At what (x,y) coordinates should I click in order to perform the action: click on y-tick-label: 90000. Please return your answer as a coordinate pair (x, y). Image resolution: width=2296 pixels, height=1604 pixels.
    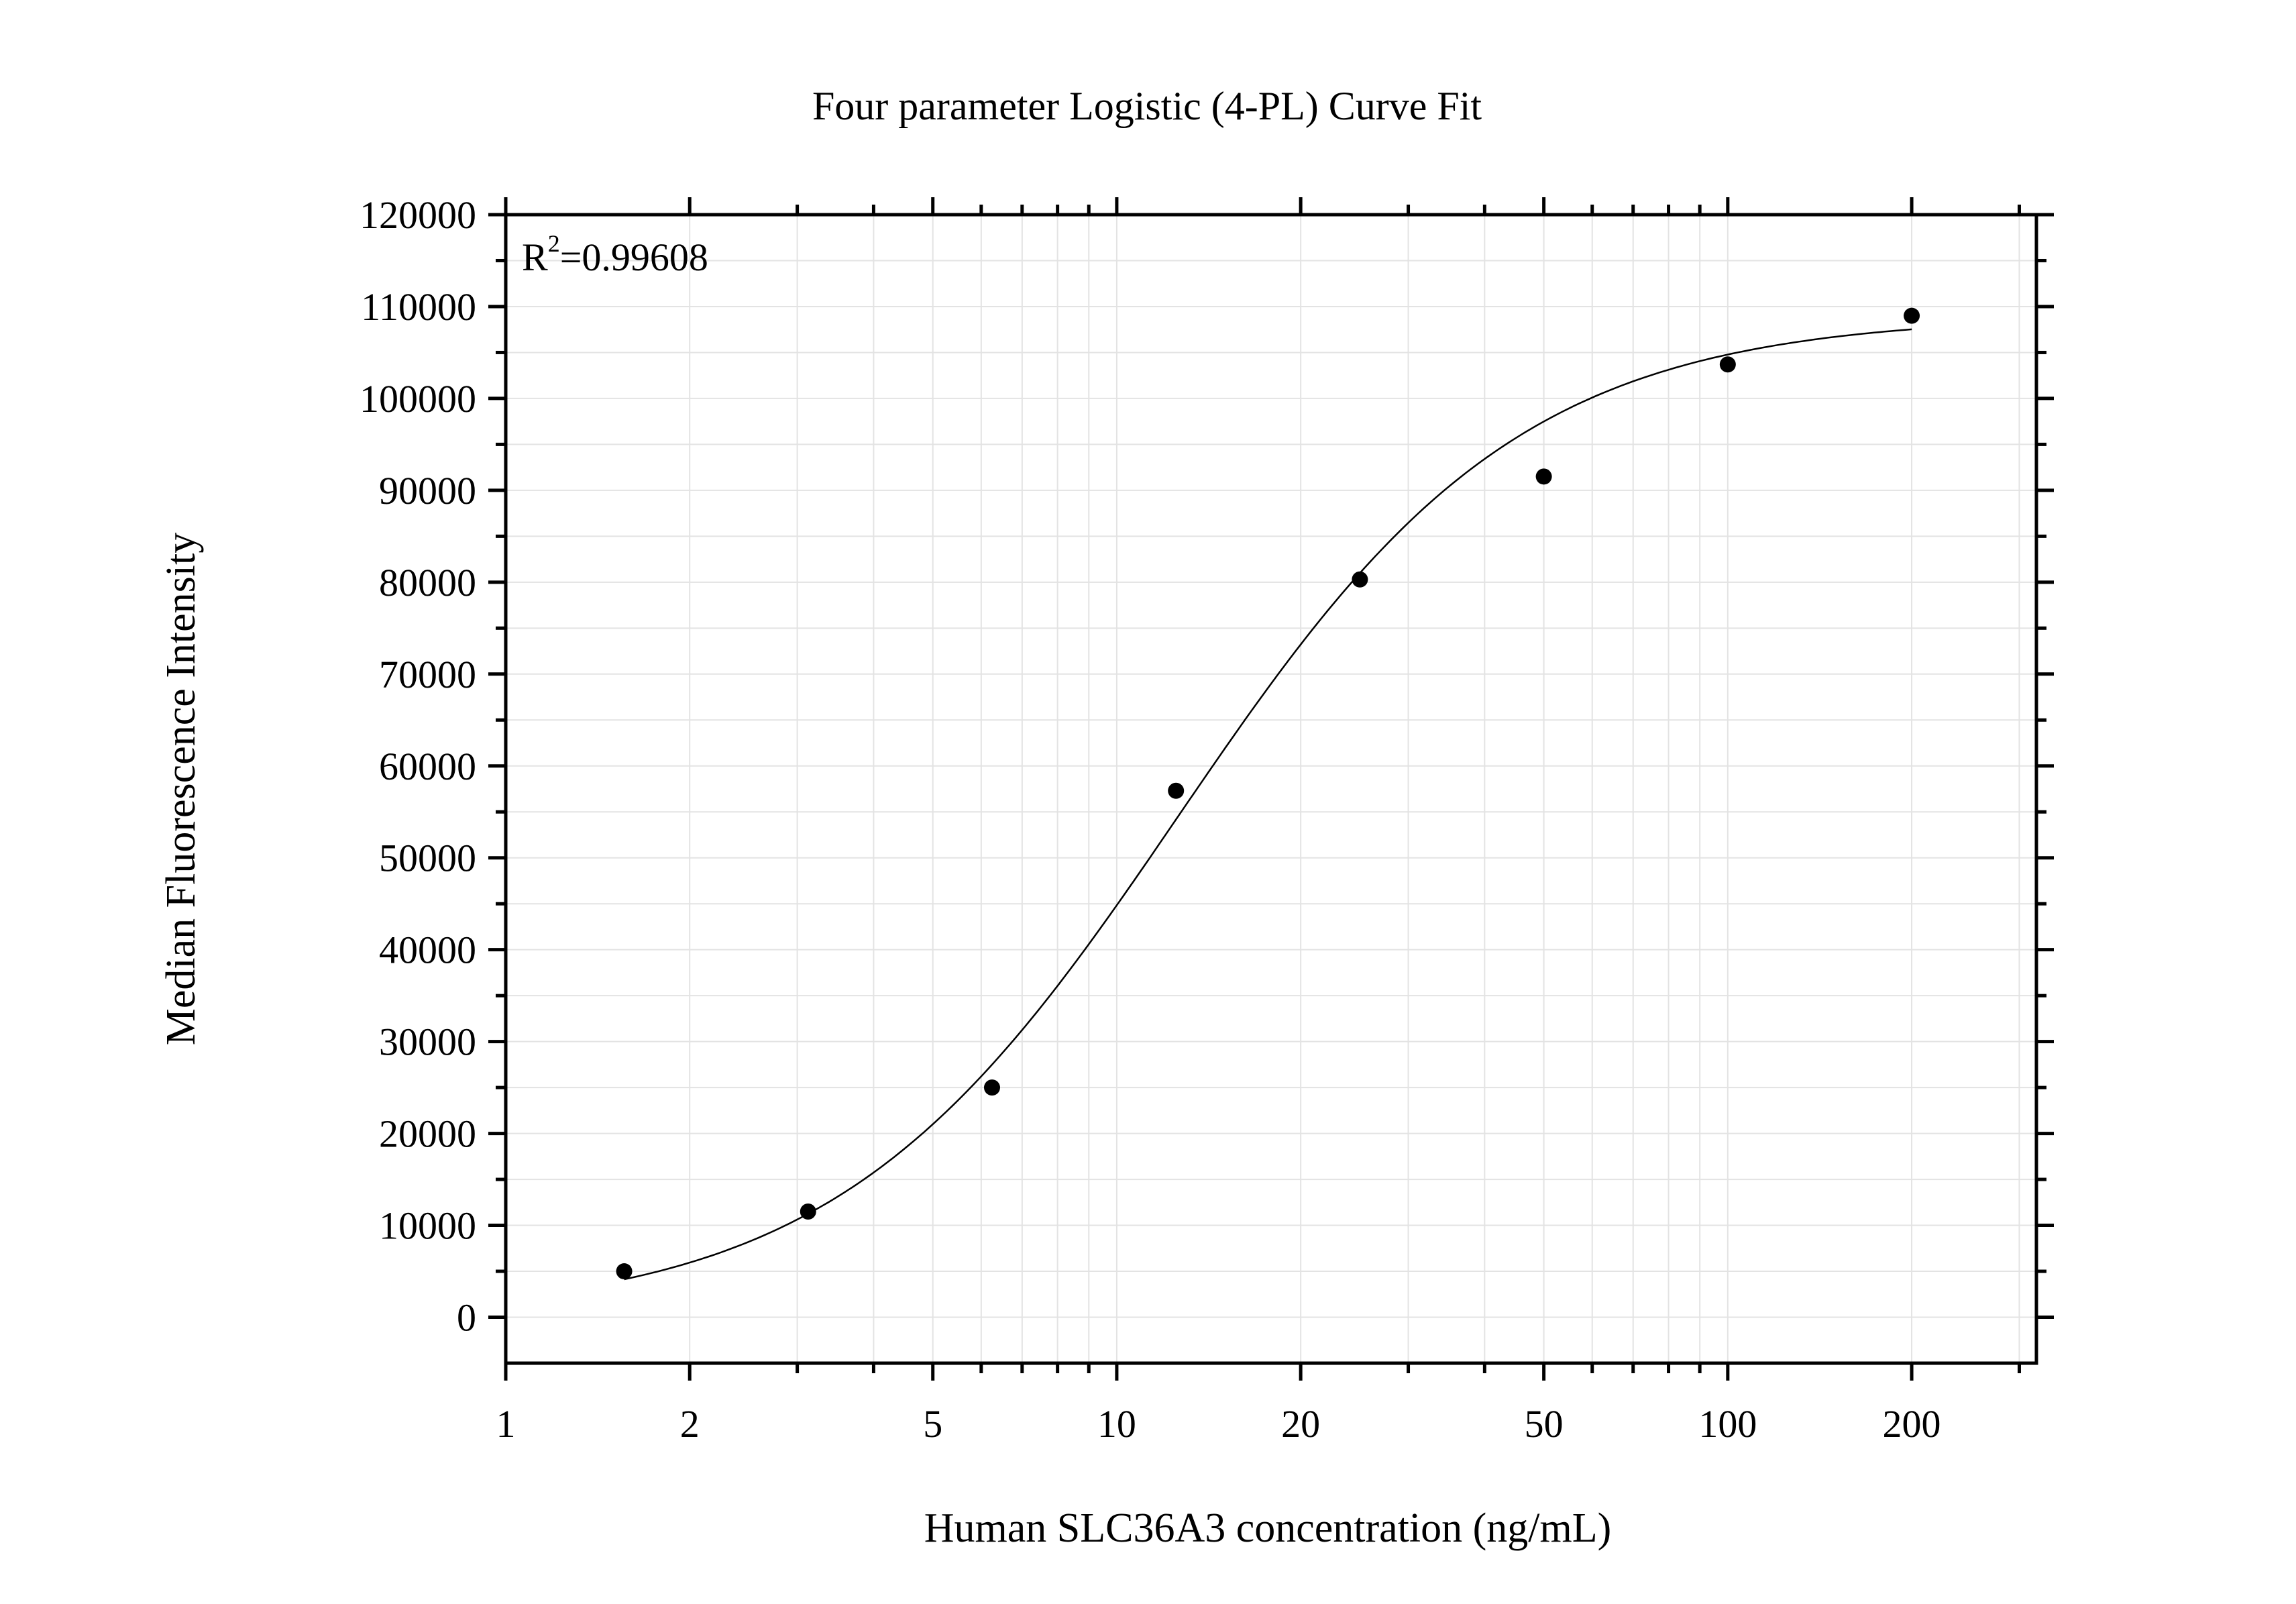
    Looking at the image, I should click on (428, 491).